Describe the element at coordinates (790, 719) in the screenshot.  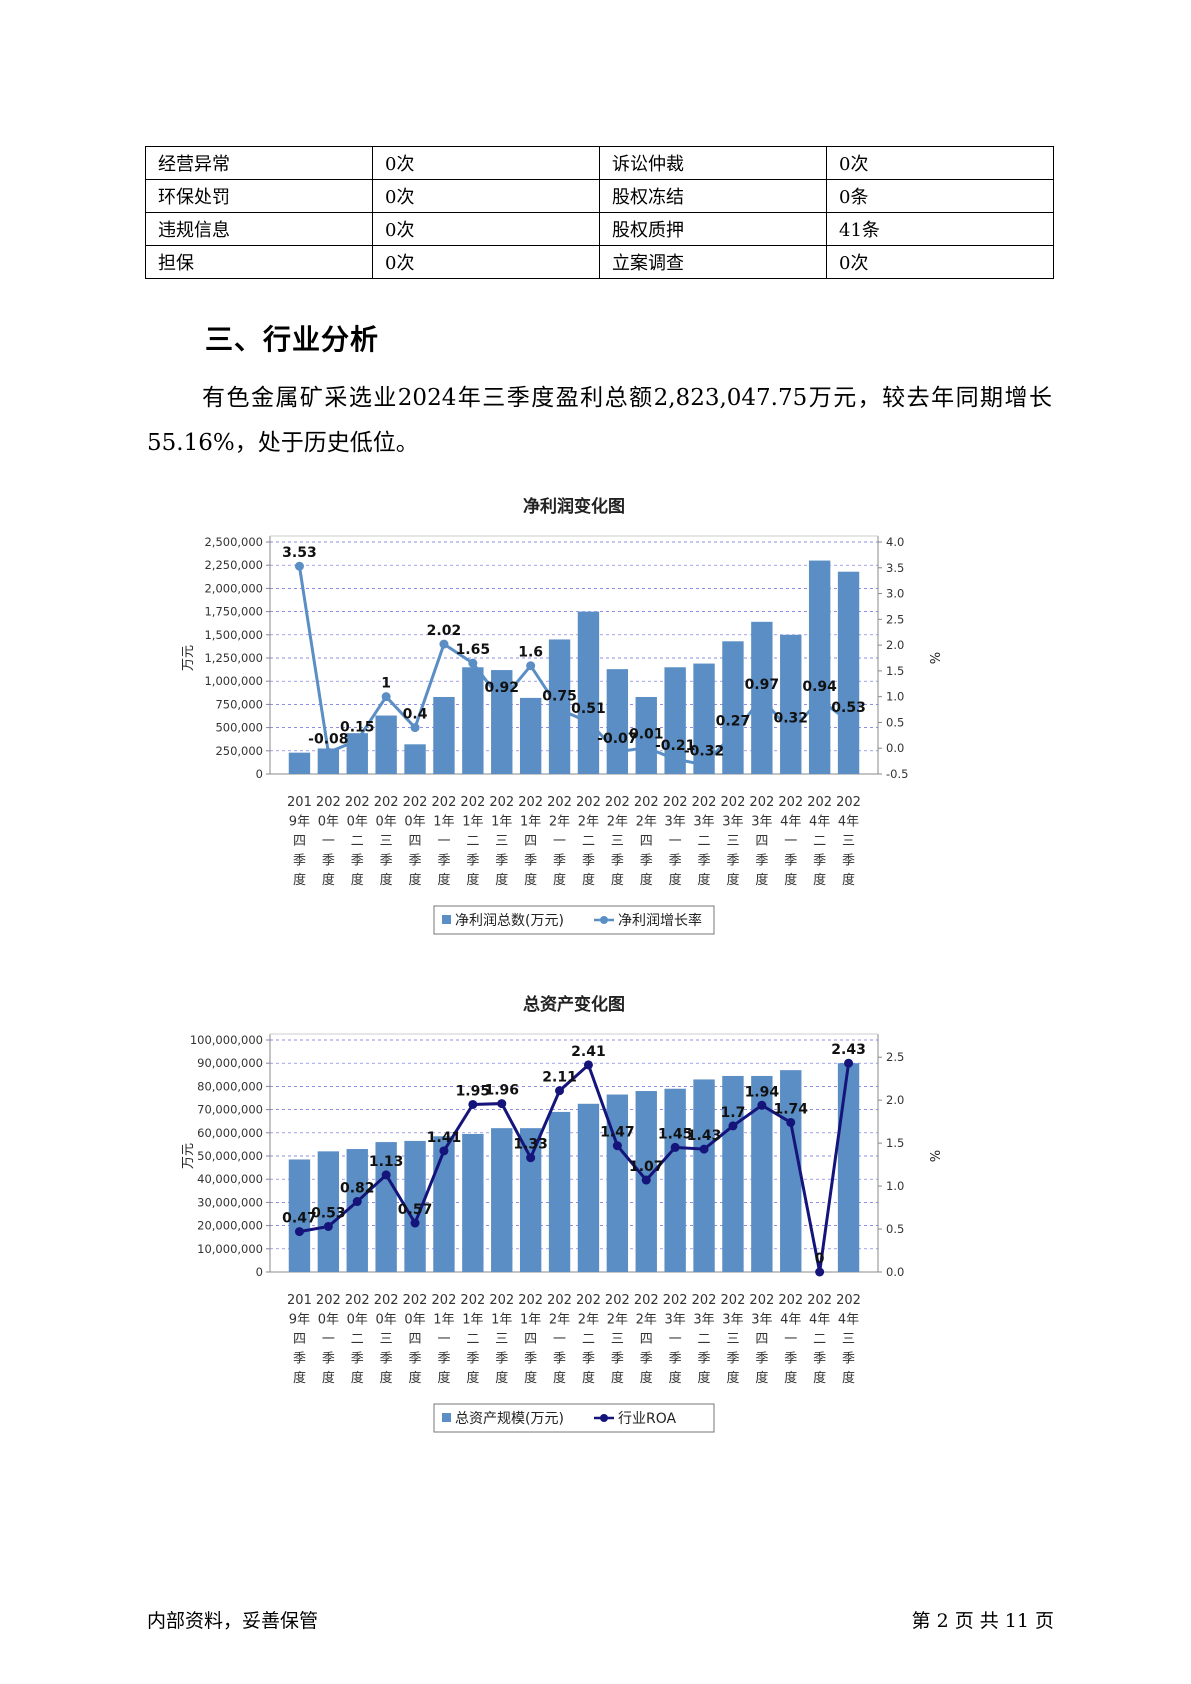
I see `data-label: 0.32` at that location.